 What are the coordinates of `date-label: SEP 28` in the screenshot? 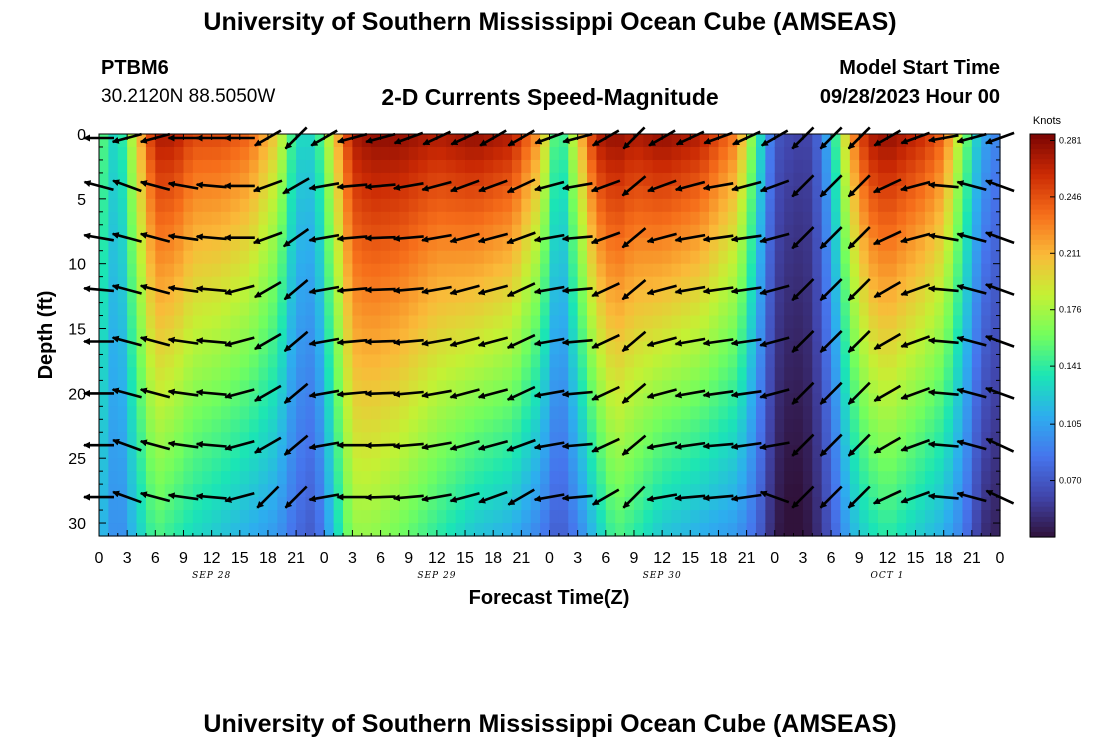 It's located at (211, 576).